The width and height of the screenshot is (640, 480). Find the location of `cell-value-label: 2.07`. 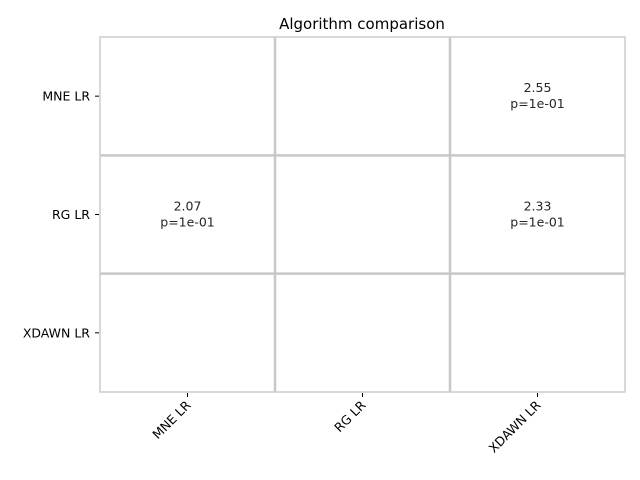

cell-value-label: 2.07 is located at coordinates (188, 206).